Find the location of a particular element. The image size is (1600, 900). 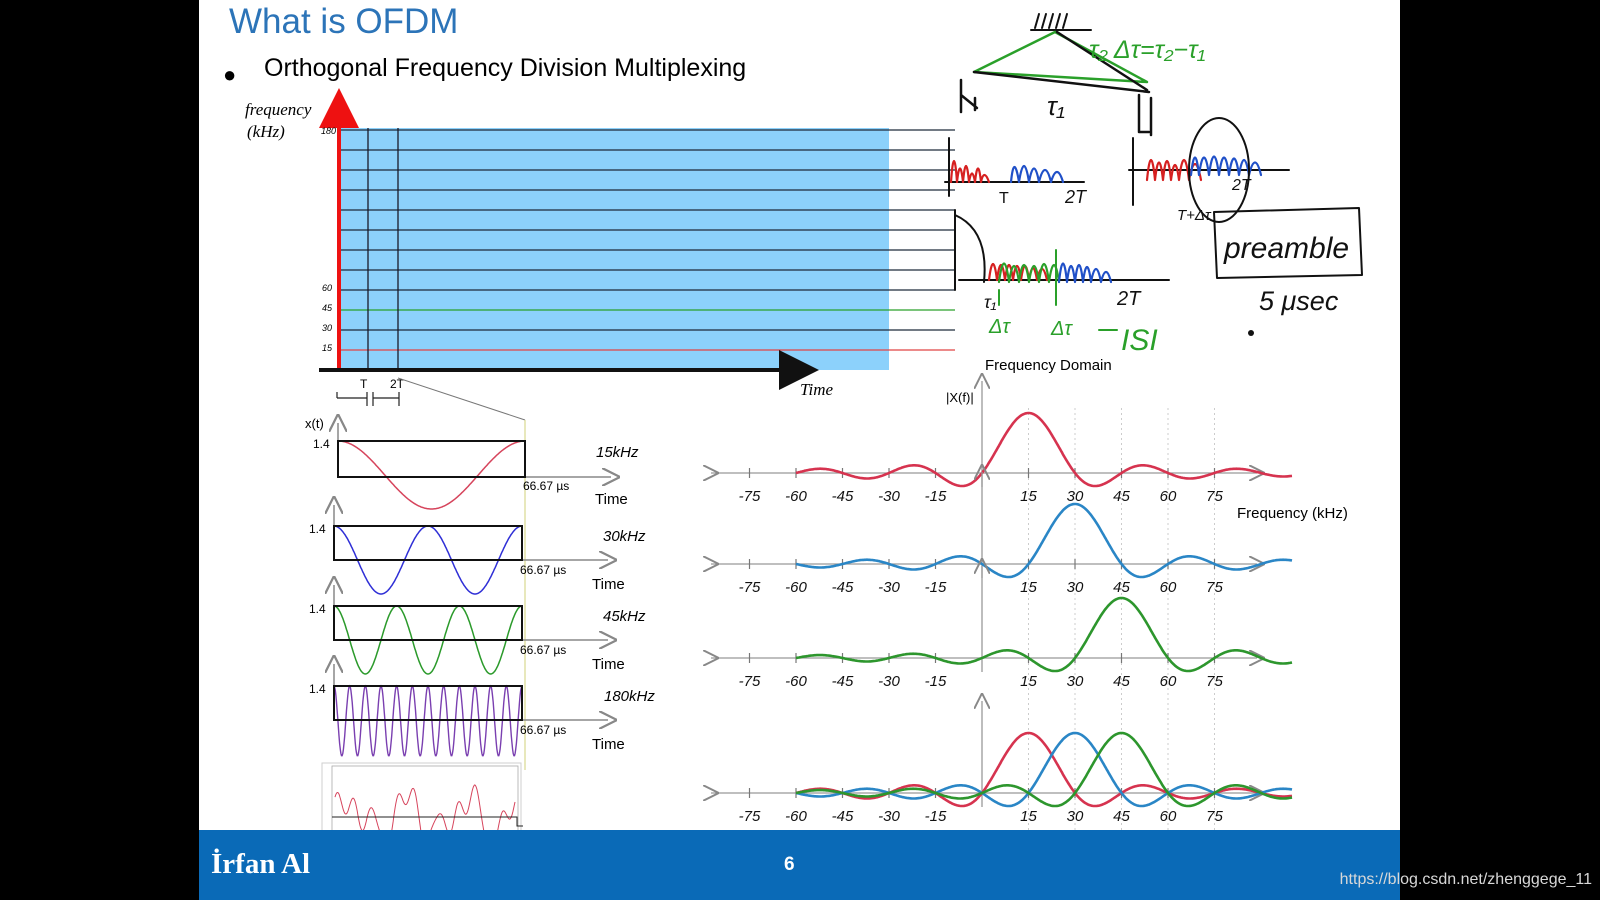

sender-sketch-icon is located at coordinates (969, 96).